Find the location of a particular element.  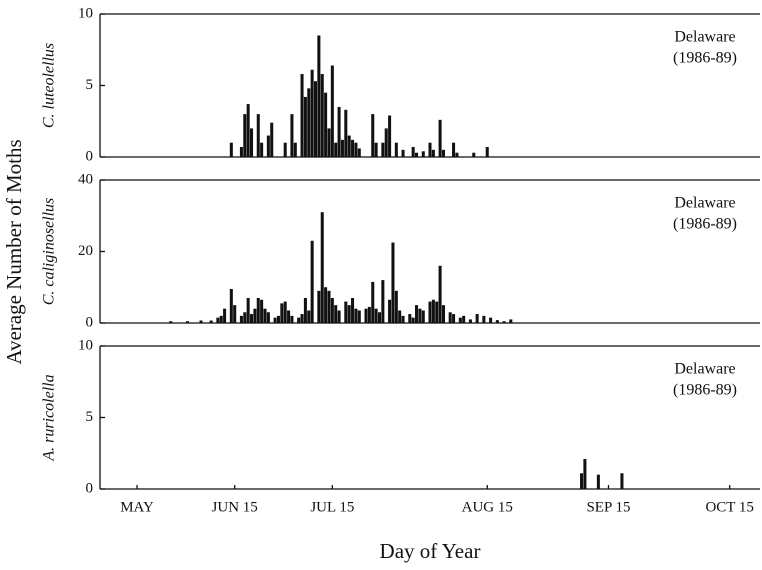

x-tick-label: MAY is located at coordinates (137, 507).